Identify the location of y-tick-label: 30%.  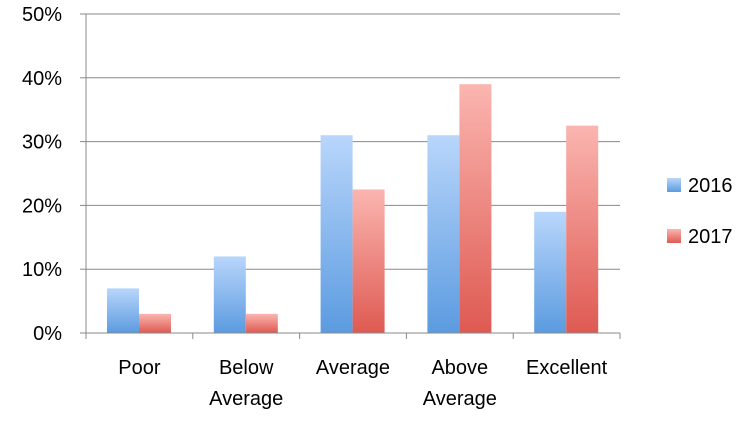
(42, 143).